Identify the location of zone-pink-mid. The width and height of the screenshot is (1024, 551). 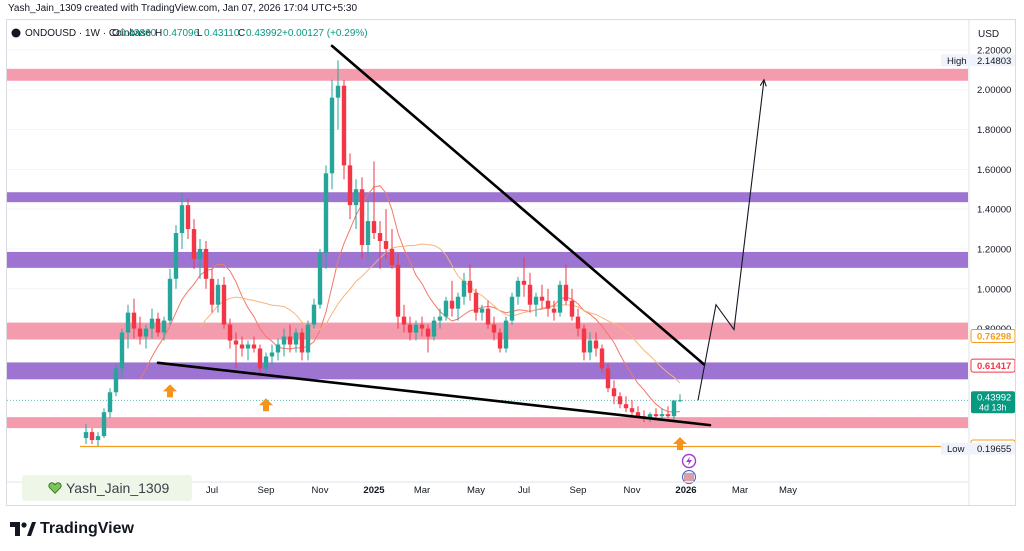
(484, 331).